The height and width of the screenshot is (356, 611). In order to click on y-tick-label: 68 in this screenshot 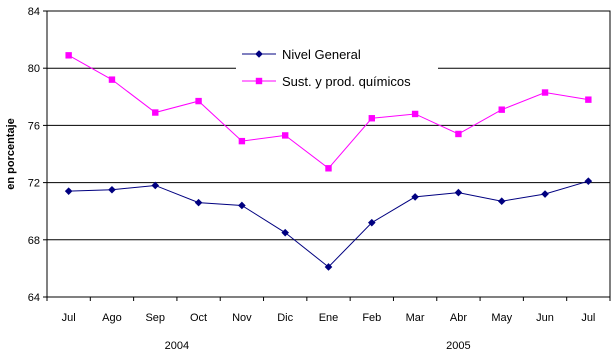, I will do `click(34, 241)`.